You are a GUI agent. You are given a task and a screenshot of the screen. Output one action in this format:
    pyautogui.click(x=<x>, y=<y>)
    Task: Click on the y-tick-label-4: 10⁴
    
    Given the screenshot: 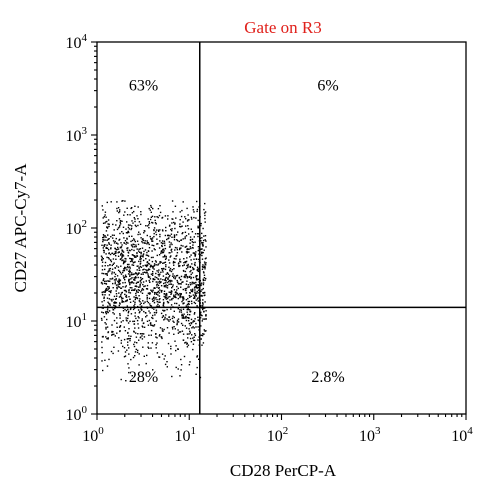 What is the action you would take?
    pyautogui.click(x=77, y=42)
    